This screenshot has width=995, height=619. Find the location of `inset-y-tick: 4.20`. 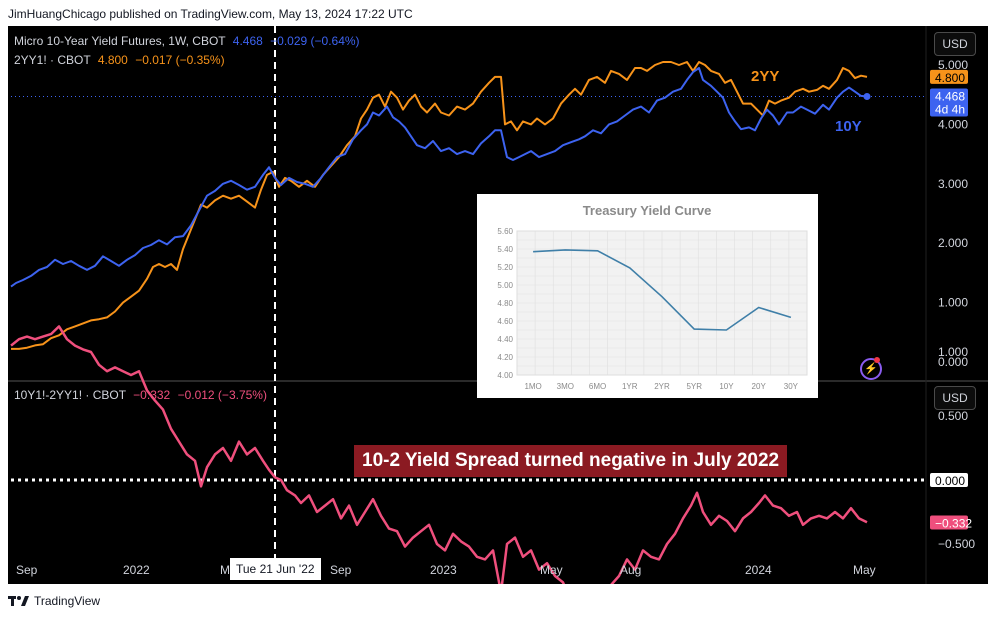

inset-y-tick: 4.20 is located at coordinates (505, 357).